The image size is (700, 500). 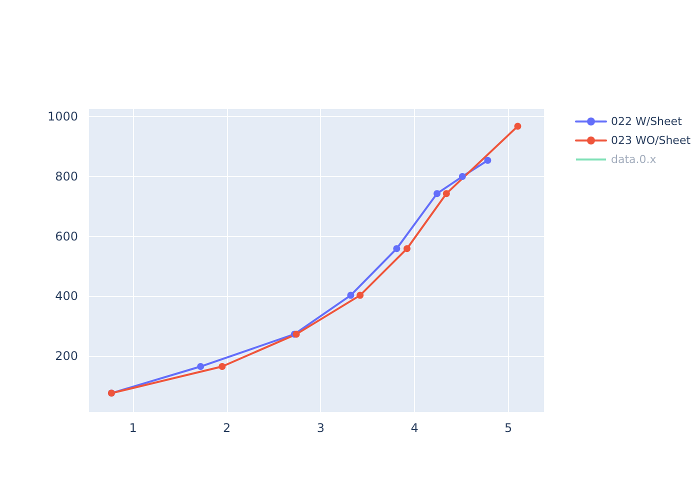 I want to click on y-tick-label: 400, so click(x=66, y=296).